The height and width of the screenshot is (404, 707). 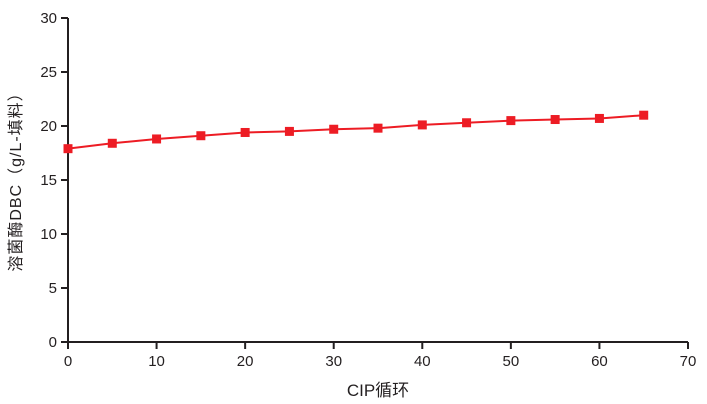 What do you see at coordinates (48, 18) in the screenshot?
I see `y-tick-label: 30` at bounding box center [48, 18].